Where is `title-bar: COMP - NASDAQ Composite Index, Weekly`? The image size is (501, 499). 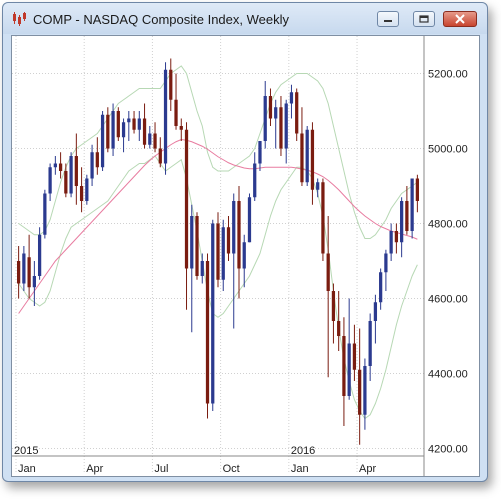
title-bar: COMP - NASDAQ Composite Index, Weekly is located at coordinates (245, 18).